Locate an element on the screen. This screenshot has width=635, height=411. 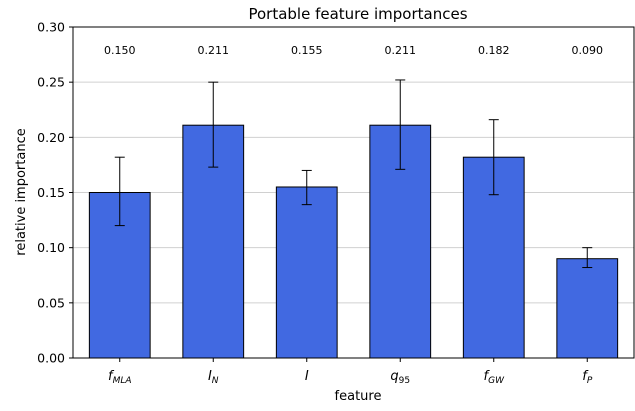
y-tick-label: 0.15 is located at coordinates (51, 192).